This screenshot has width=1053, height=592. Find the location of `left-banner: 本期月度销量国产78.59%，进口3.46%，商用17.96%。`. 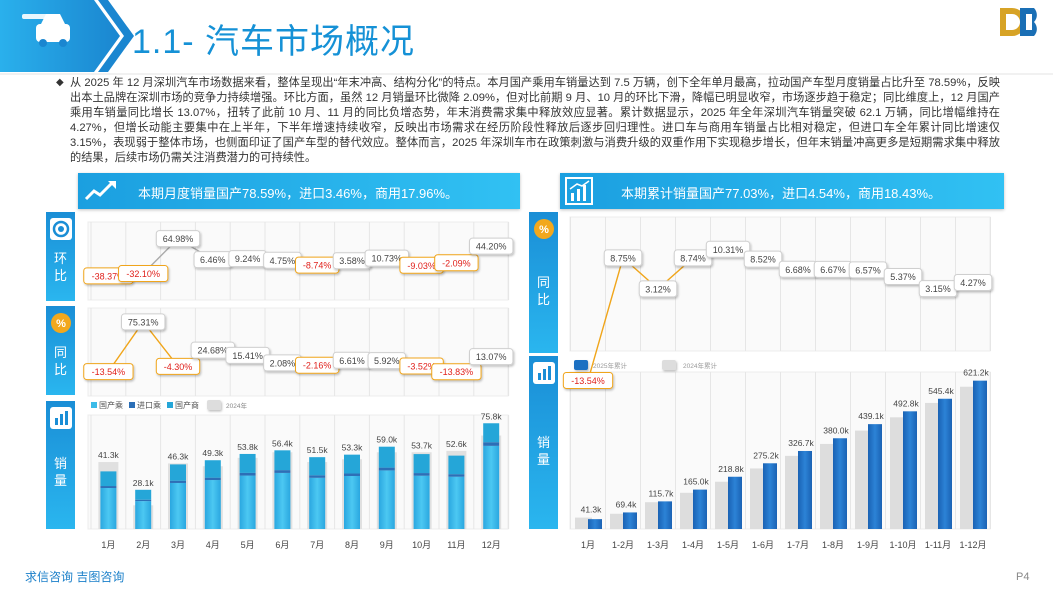

left-banner: 本期月度销量国产78.59%，进口3.46%，商用17.96%。 is located at coordinates (299, 191).